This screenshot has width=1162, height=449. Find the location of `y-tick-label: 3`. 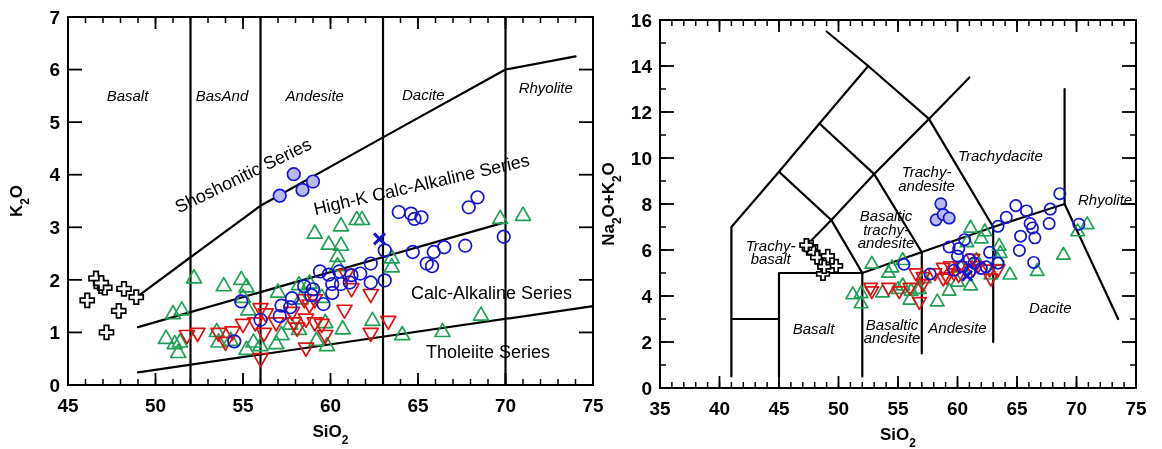

y-tick-label: 3 is located at coordinates (54, 227).